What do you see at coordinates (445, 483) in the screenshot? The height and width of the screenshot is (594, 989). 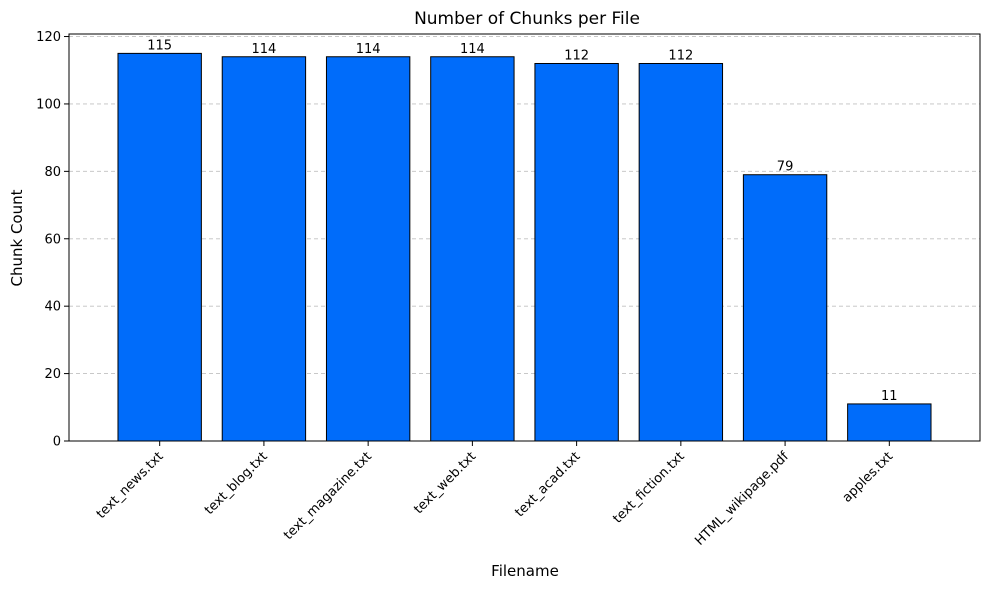 I see `x-tick-label: text_web.txt` at bounding box center [445, 483].